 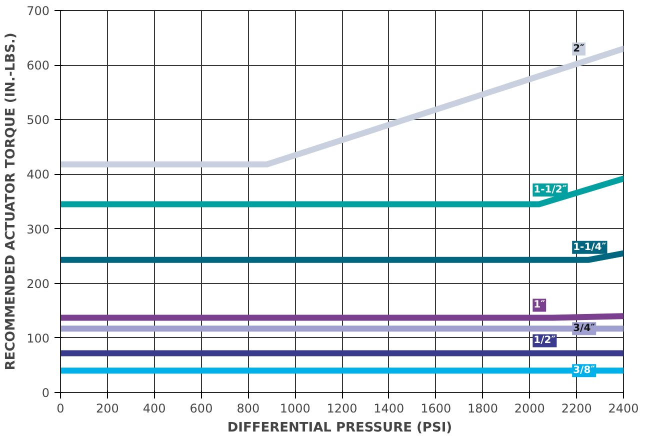 I want to click on x-tick-label: 1600, so click(x=436, y=409).